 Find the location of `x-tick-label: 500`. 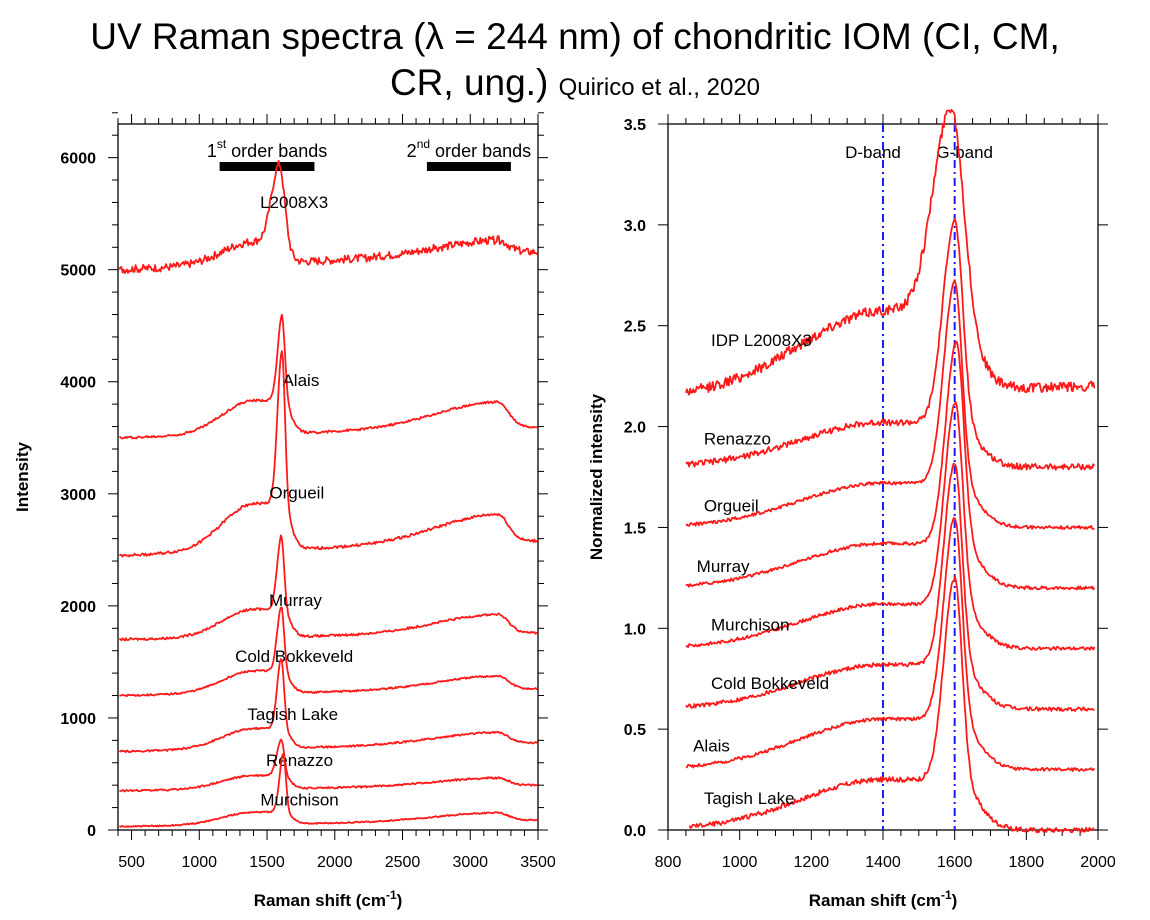

x-tick-label: 500 is located at coordinates (131, 862).